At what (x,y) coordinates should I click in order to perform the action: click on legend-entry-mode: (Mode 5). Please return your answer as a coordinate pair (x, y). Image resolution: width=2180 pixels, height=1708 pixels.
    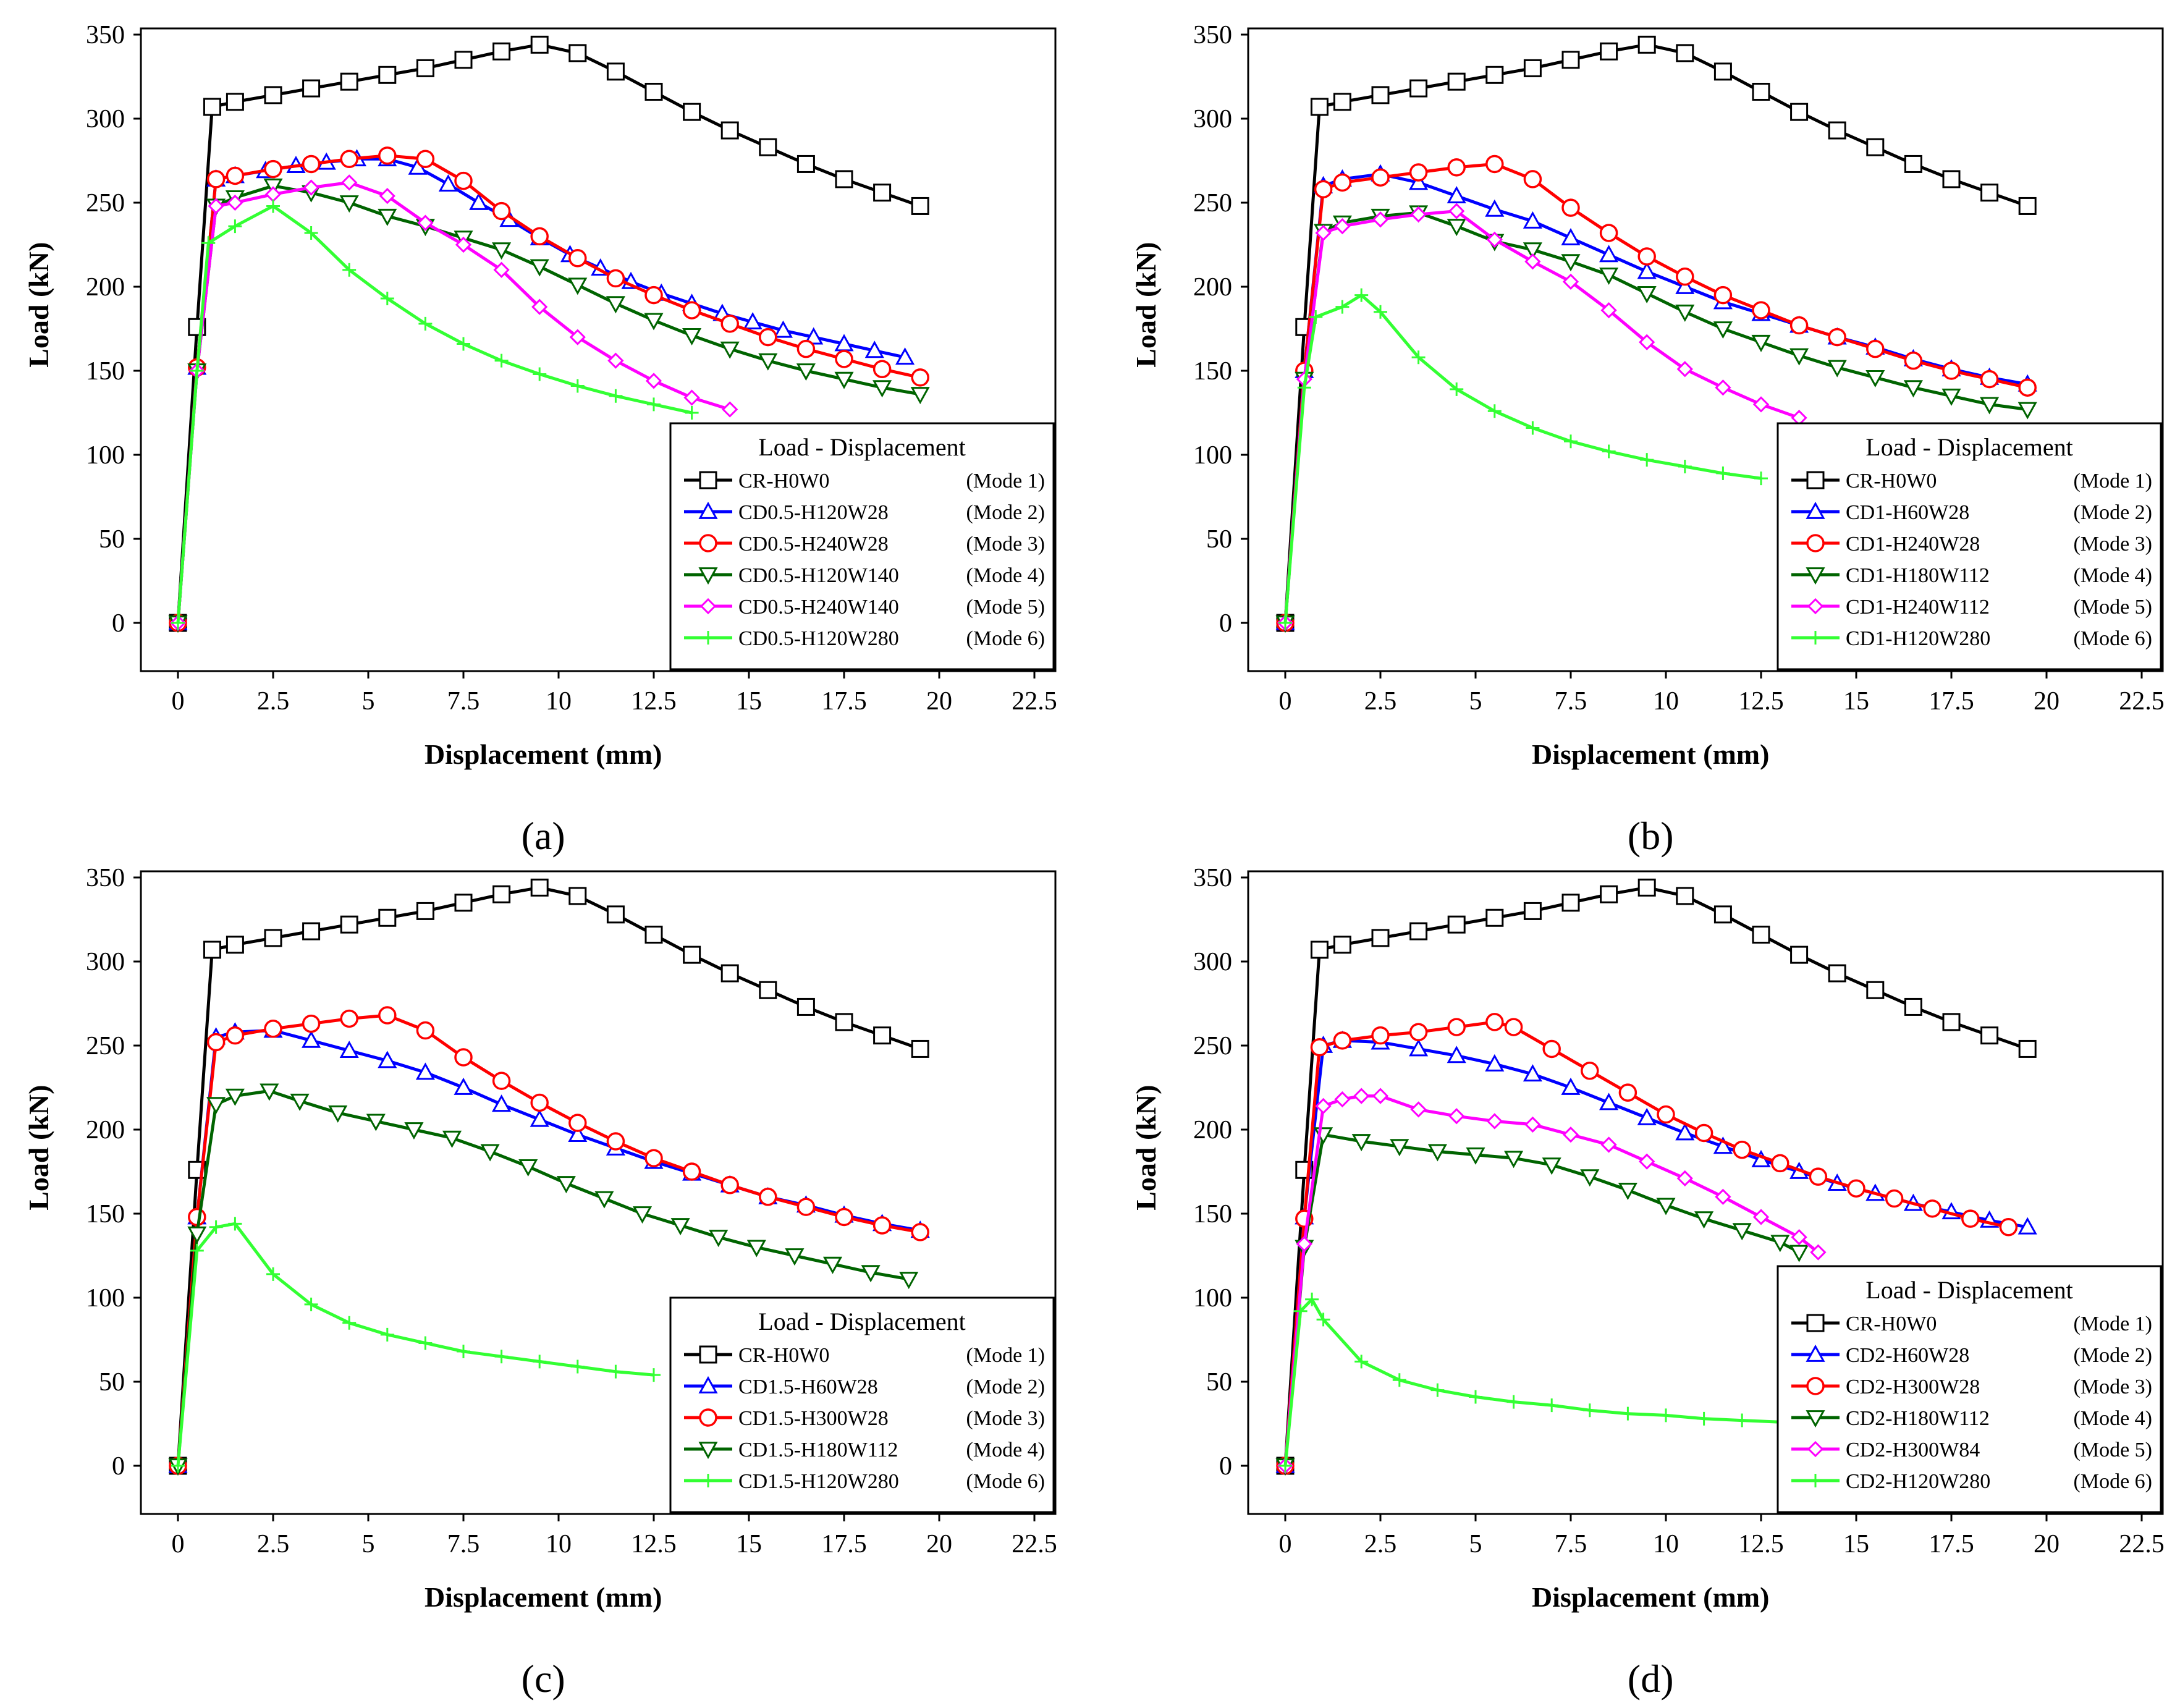
    Looking at the image, I should click on (2113, 607).